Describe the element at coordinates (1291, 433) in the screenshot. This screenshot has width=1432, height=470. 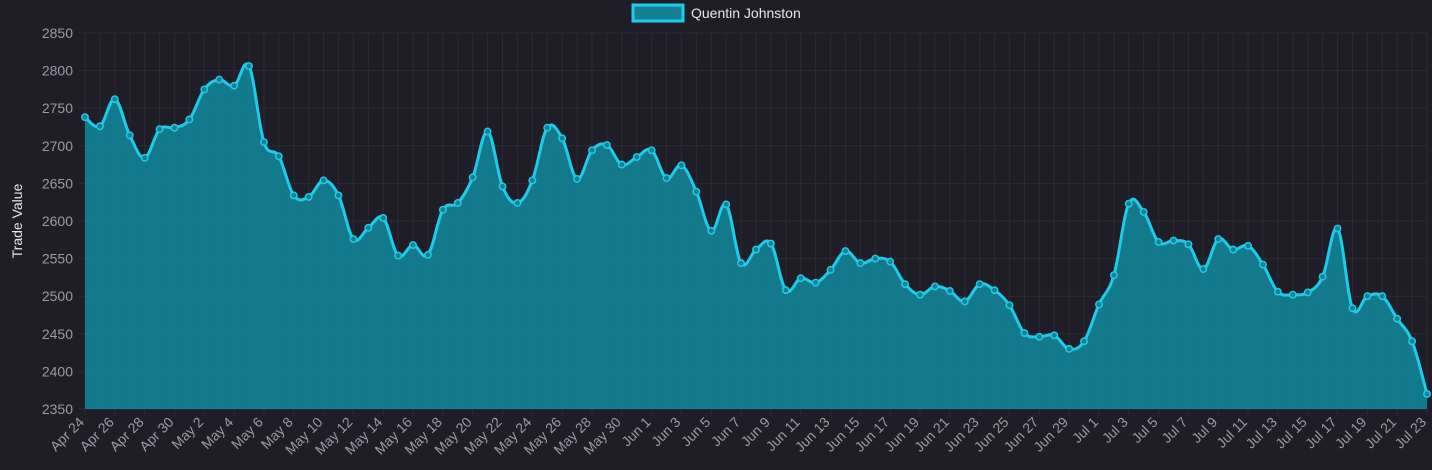
I see `x-tick-label: Jul 15` at that location.